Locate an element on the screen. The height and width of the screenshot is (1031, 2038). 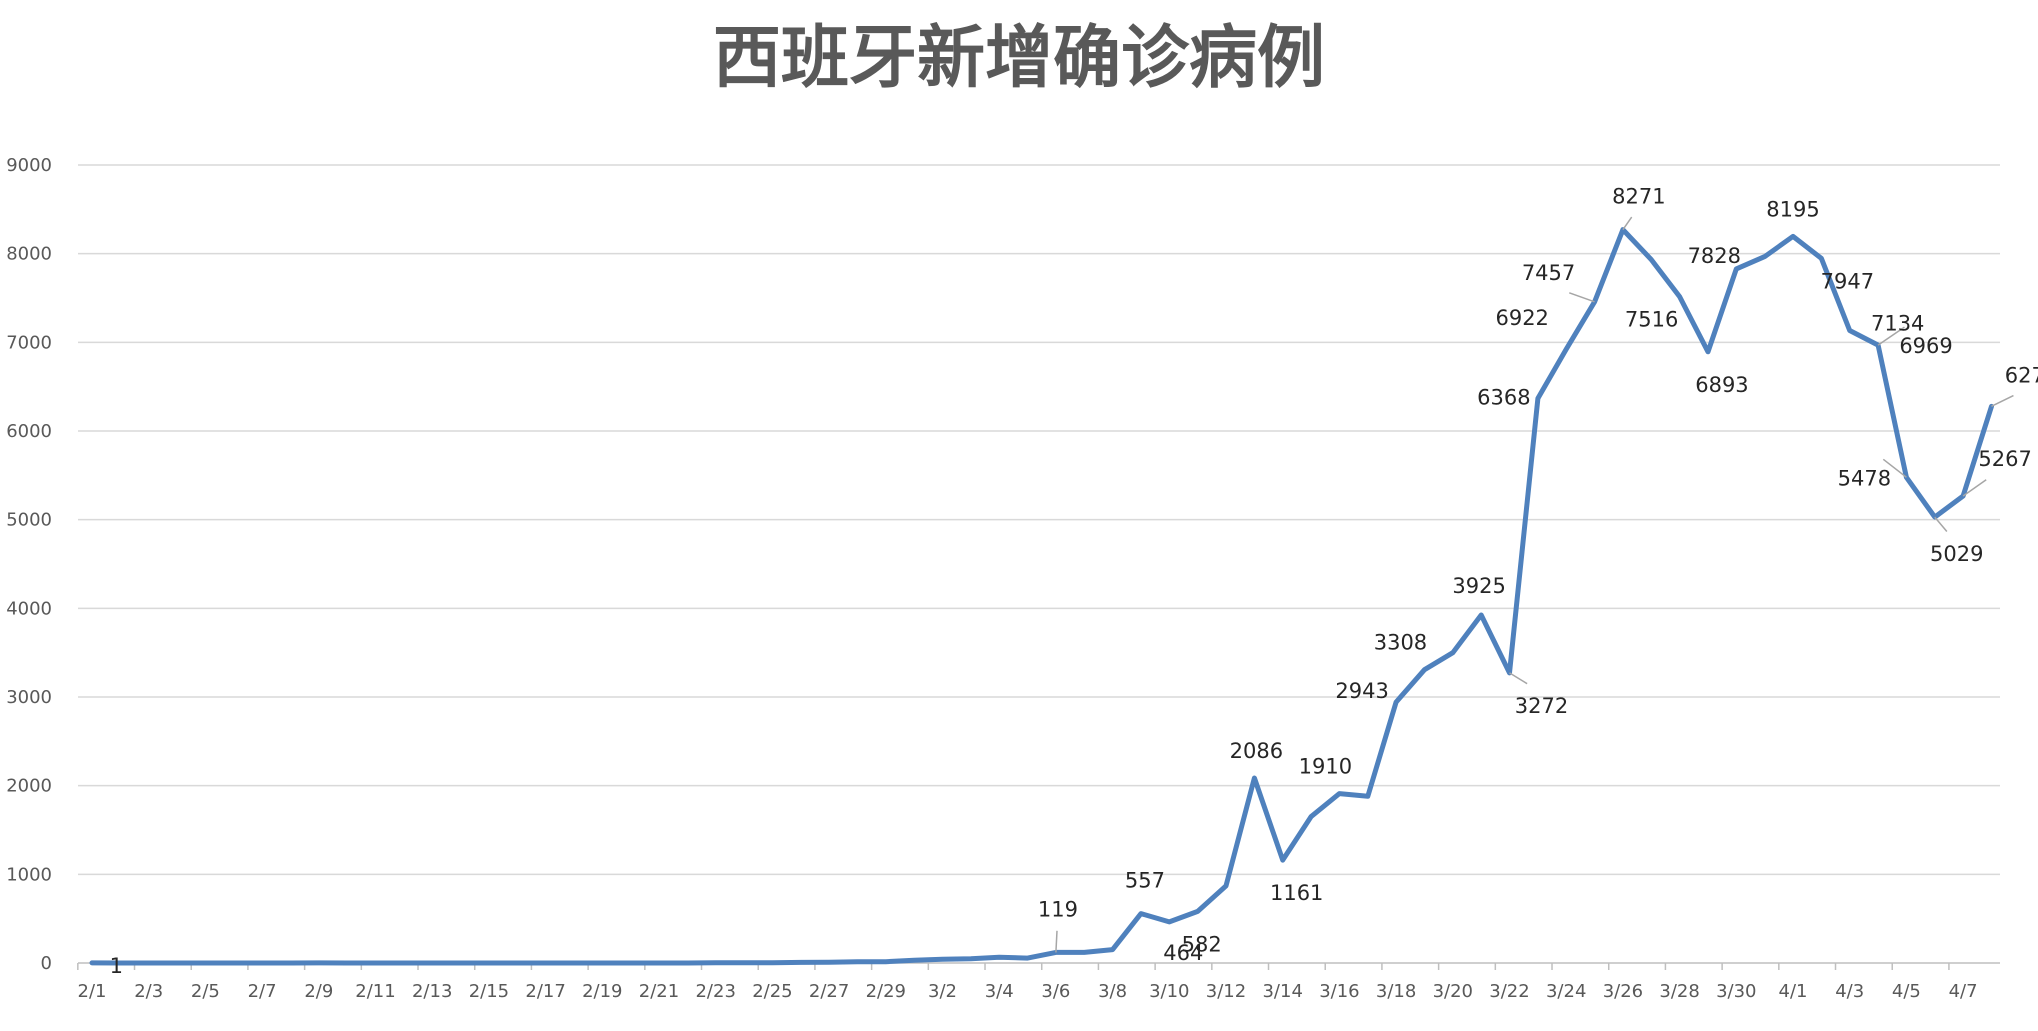
data-label: 582 is located at coordinates (1202, 944).